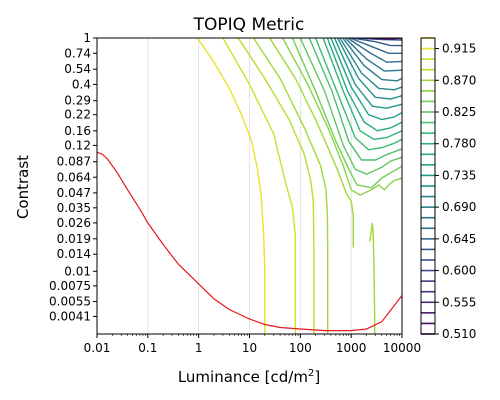  I want to click on contour-0.885-2, so click(276, 186).